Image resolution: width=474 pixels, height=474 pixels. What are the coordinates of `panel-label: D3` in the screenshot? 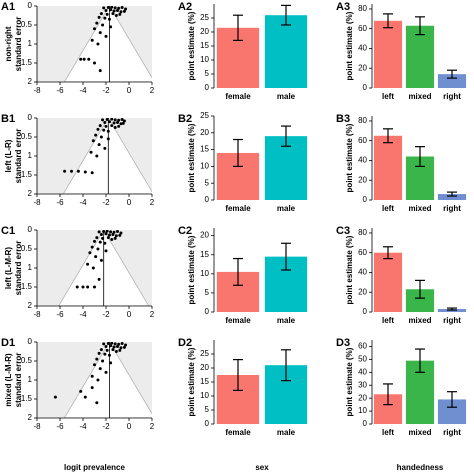 It's located at (343, 343).